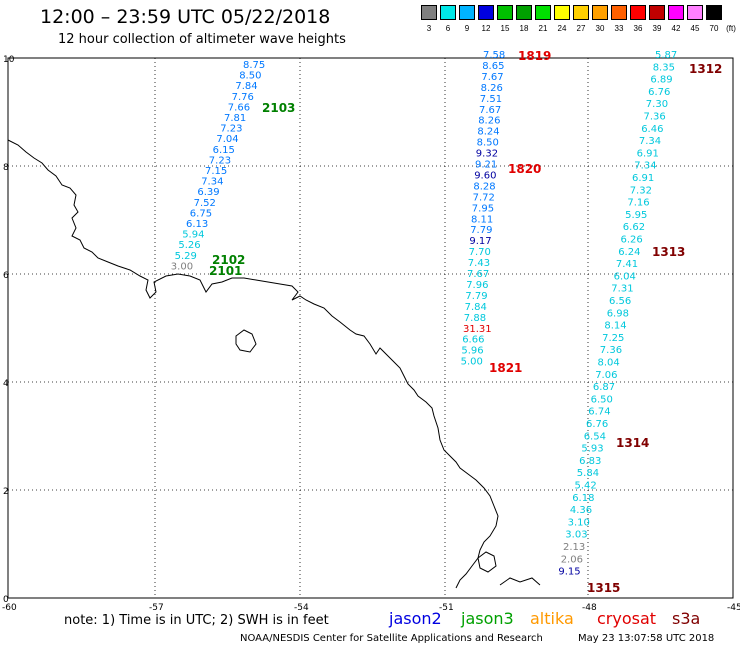 This screenshot has width=740, height=650. Describe the element at coordinates (246, 341) in the screenshot. I see `island-cayenne` at that location.